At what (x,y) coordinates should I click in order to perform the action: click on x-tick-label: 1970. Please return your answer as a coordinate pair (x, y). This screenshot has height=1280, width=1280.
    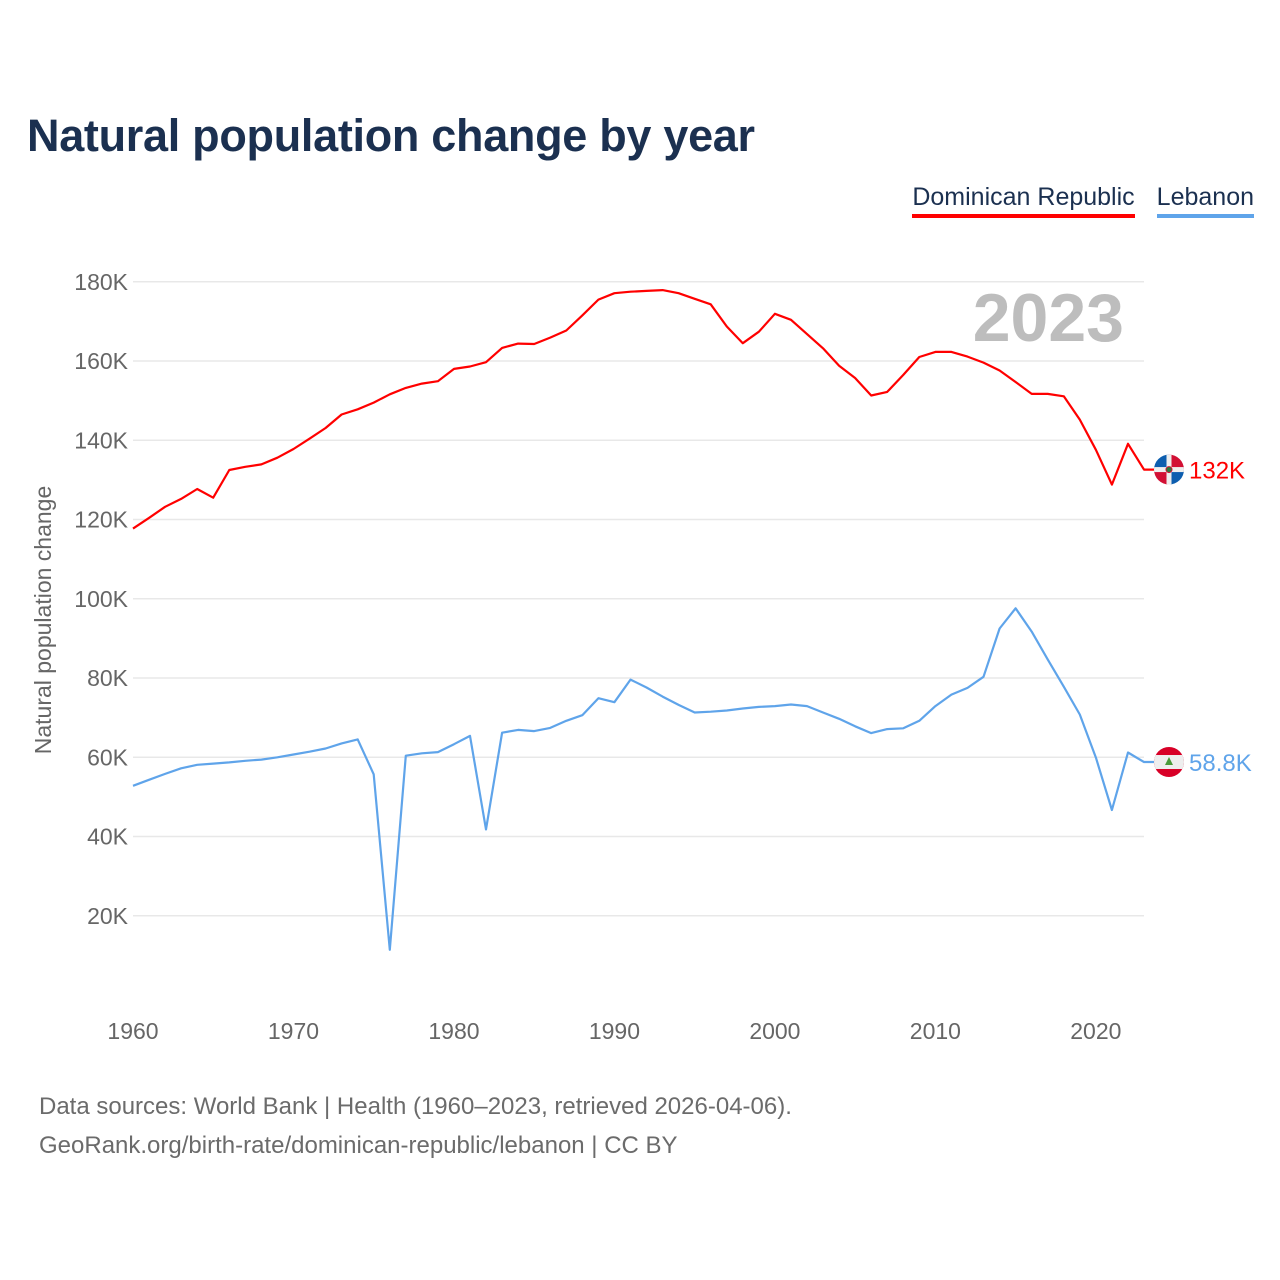
    Looking at the image, I should click on (293, 1031).